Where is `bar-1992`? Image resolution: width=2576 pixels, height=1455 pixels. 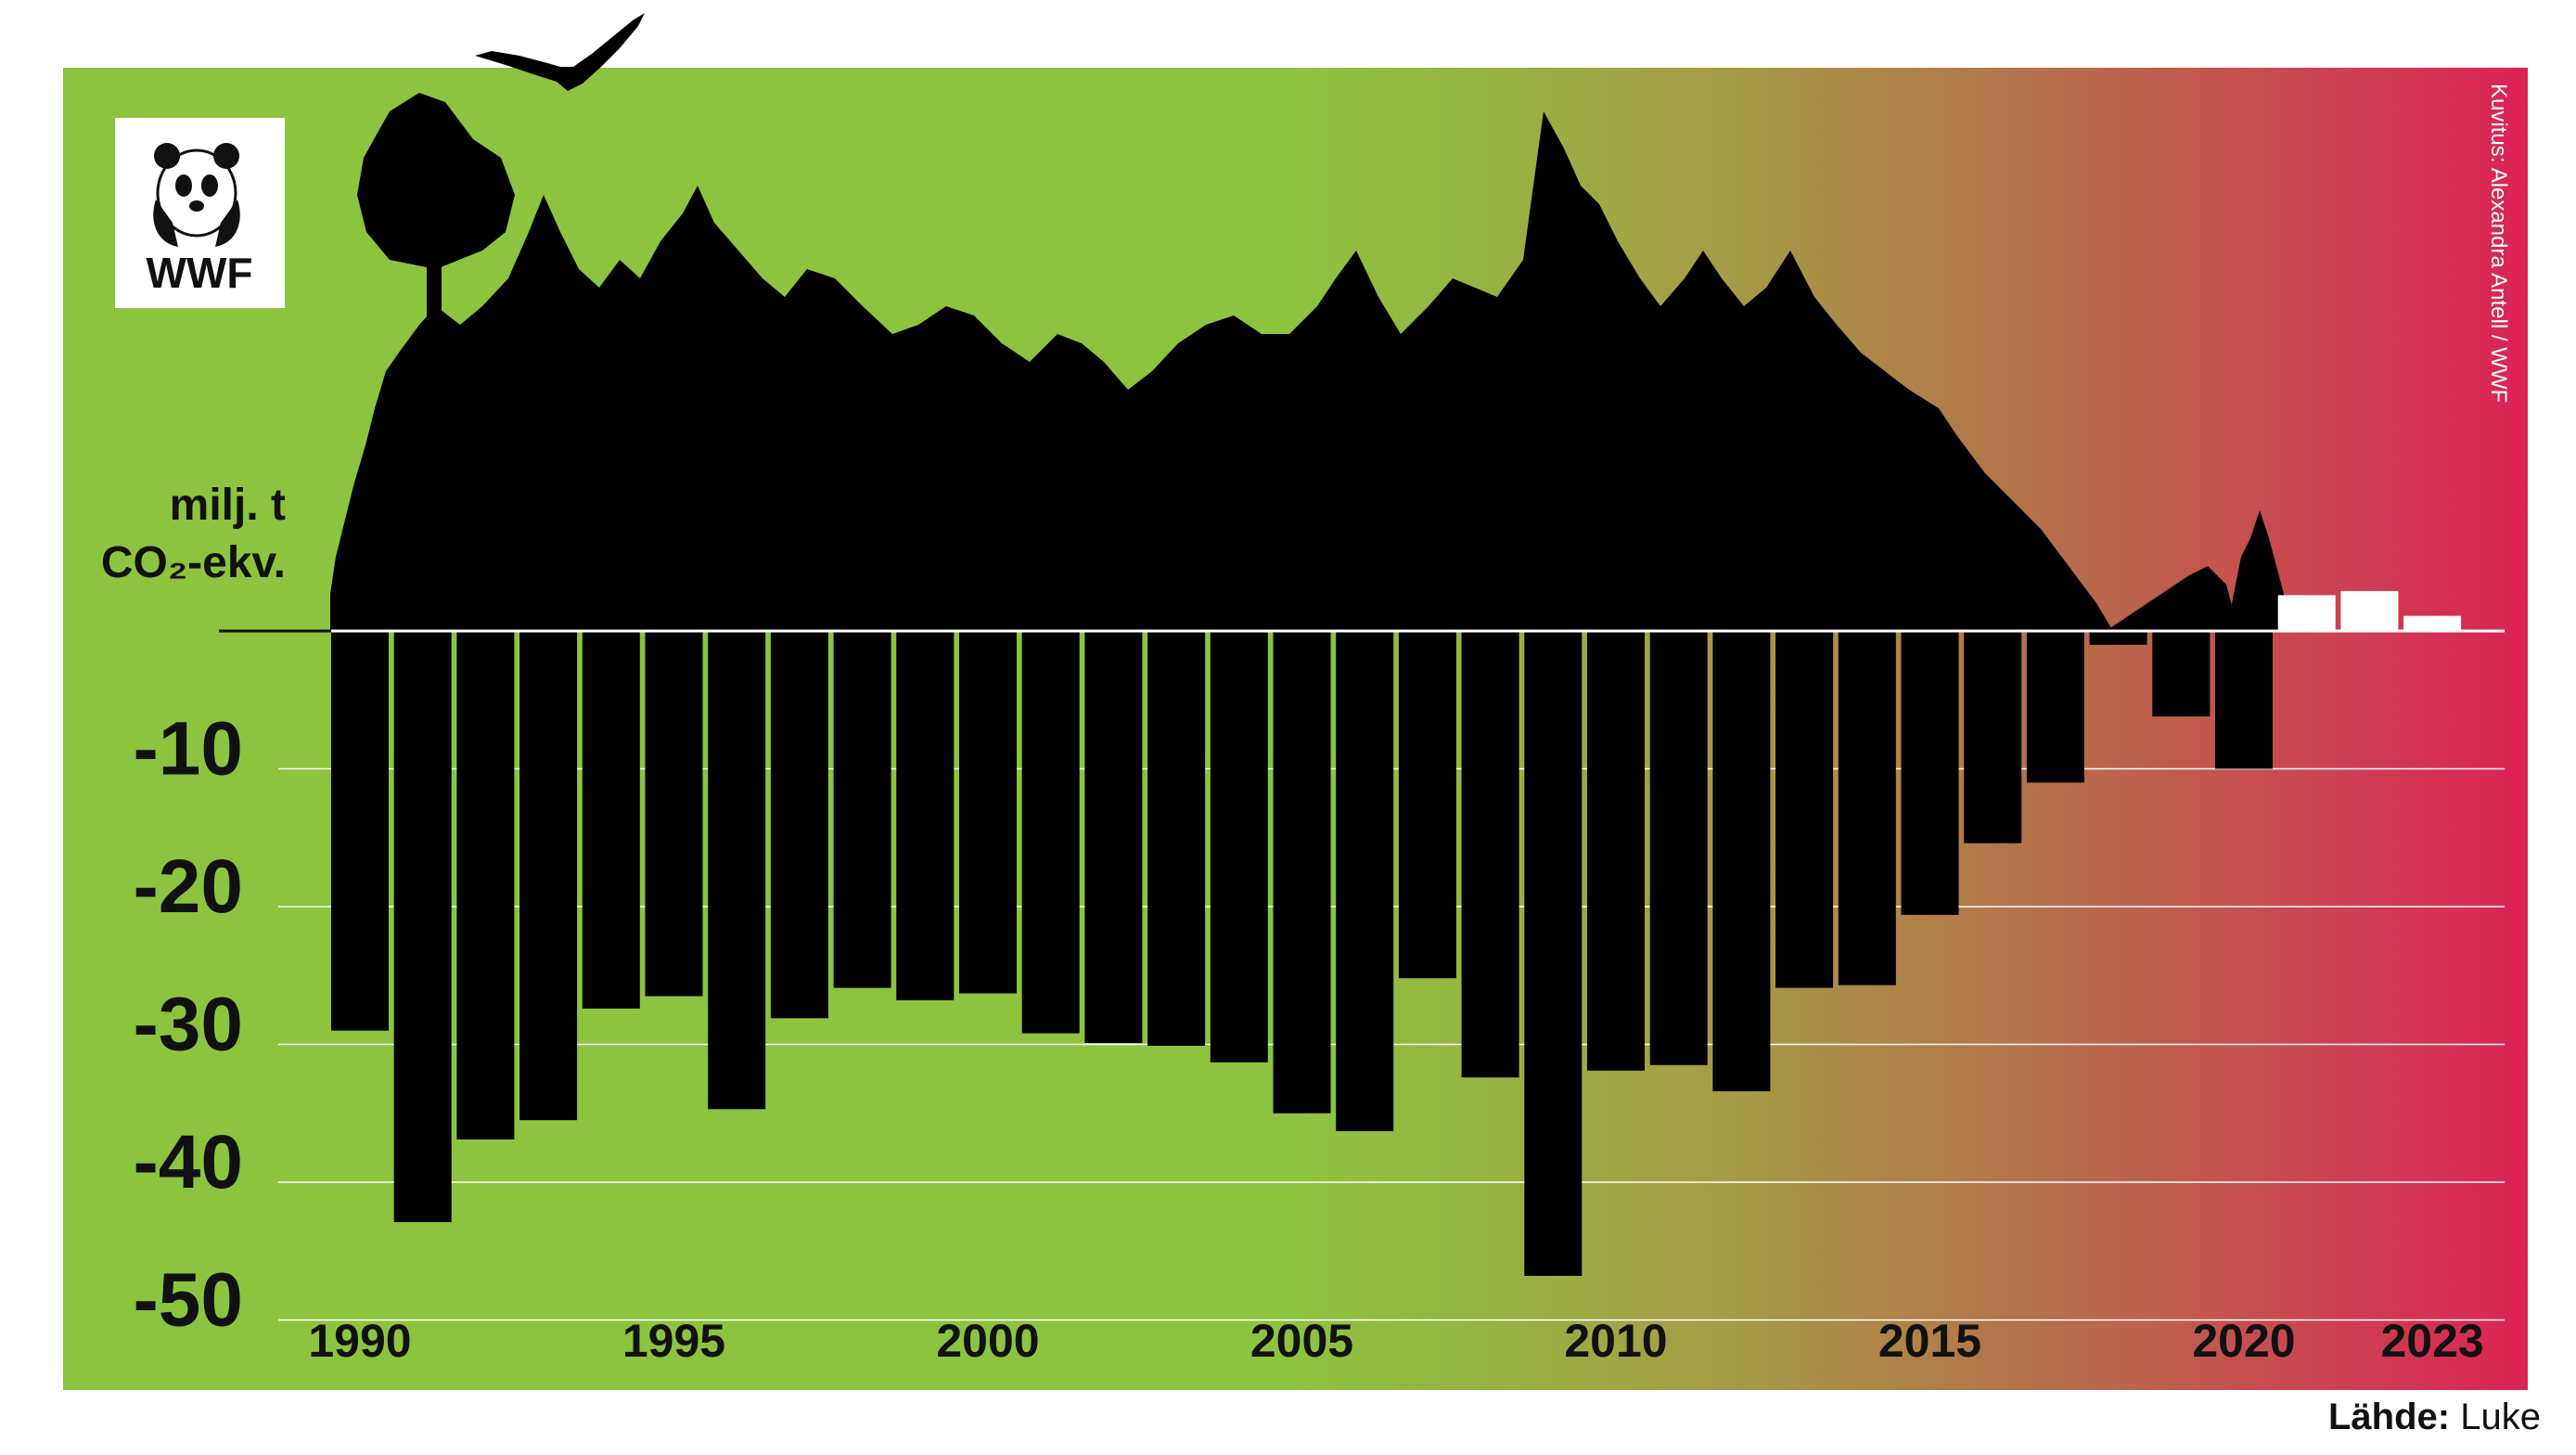
bar-1992 is located at coordinates (485, 885).